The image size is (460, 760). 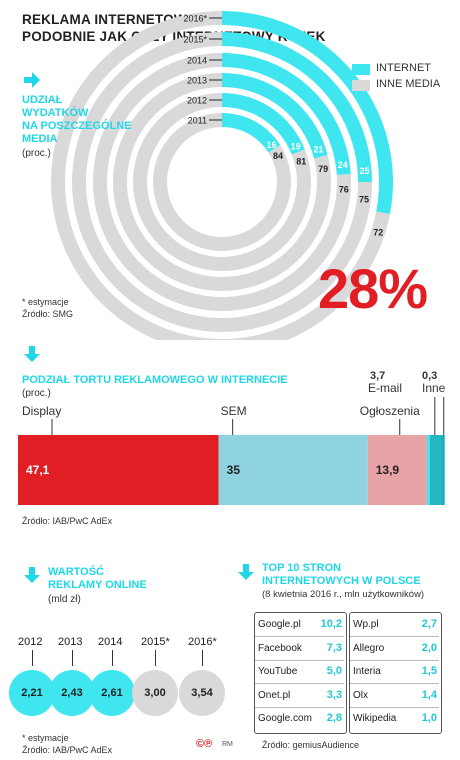 I want to click on section4-heading: TOP 10 STRON INTERNETOWYCH W POLSCE, so click(x=341, y=575).